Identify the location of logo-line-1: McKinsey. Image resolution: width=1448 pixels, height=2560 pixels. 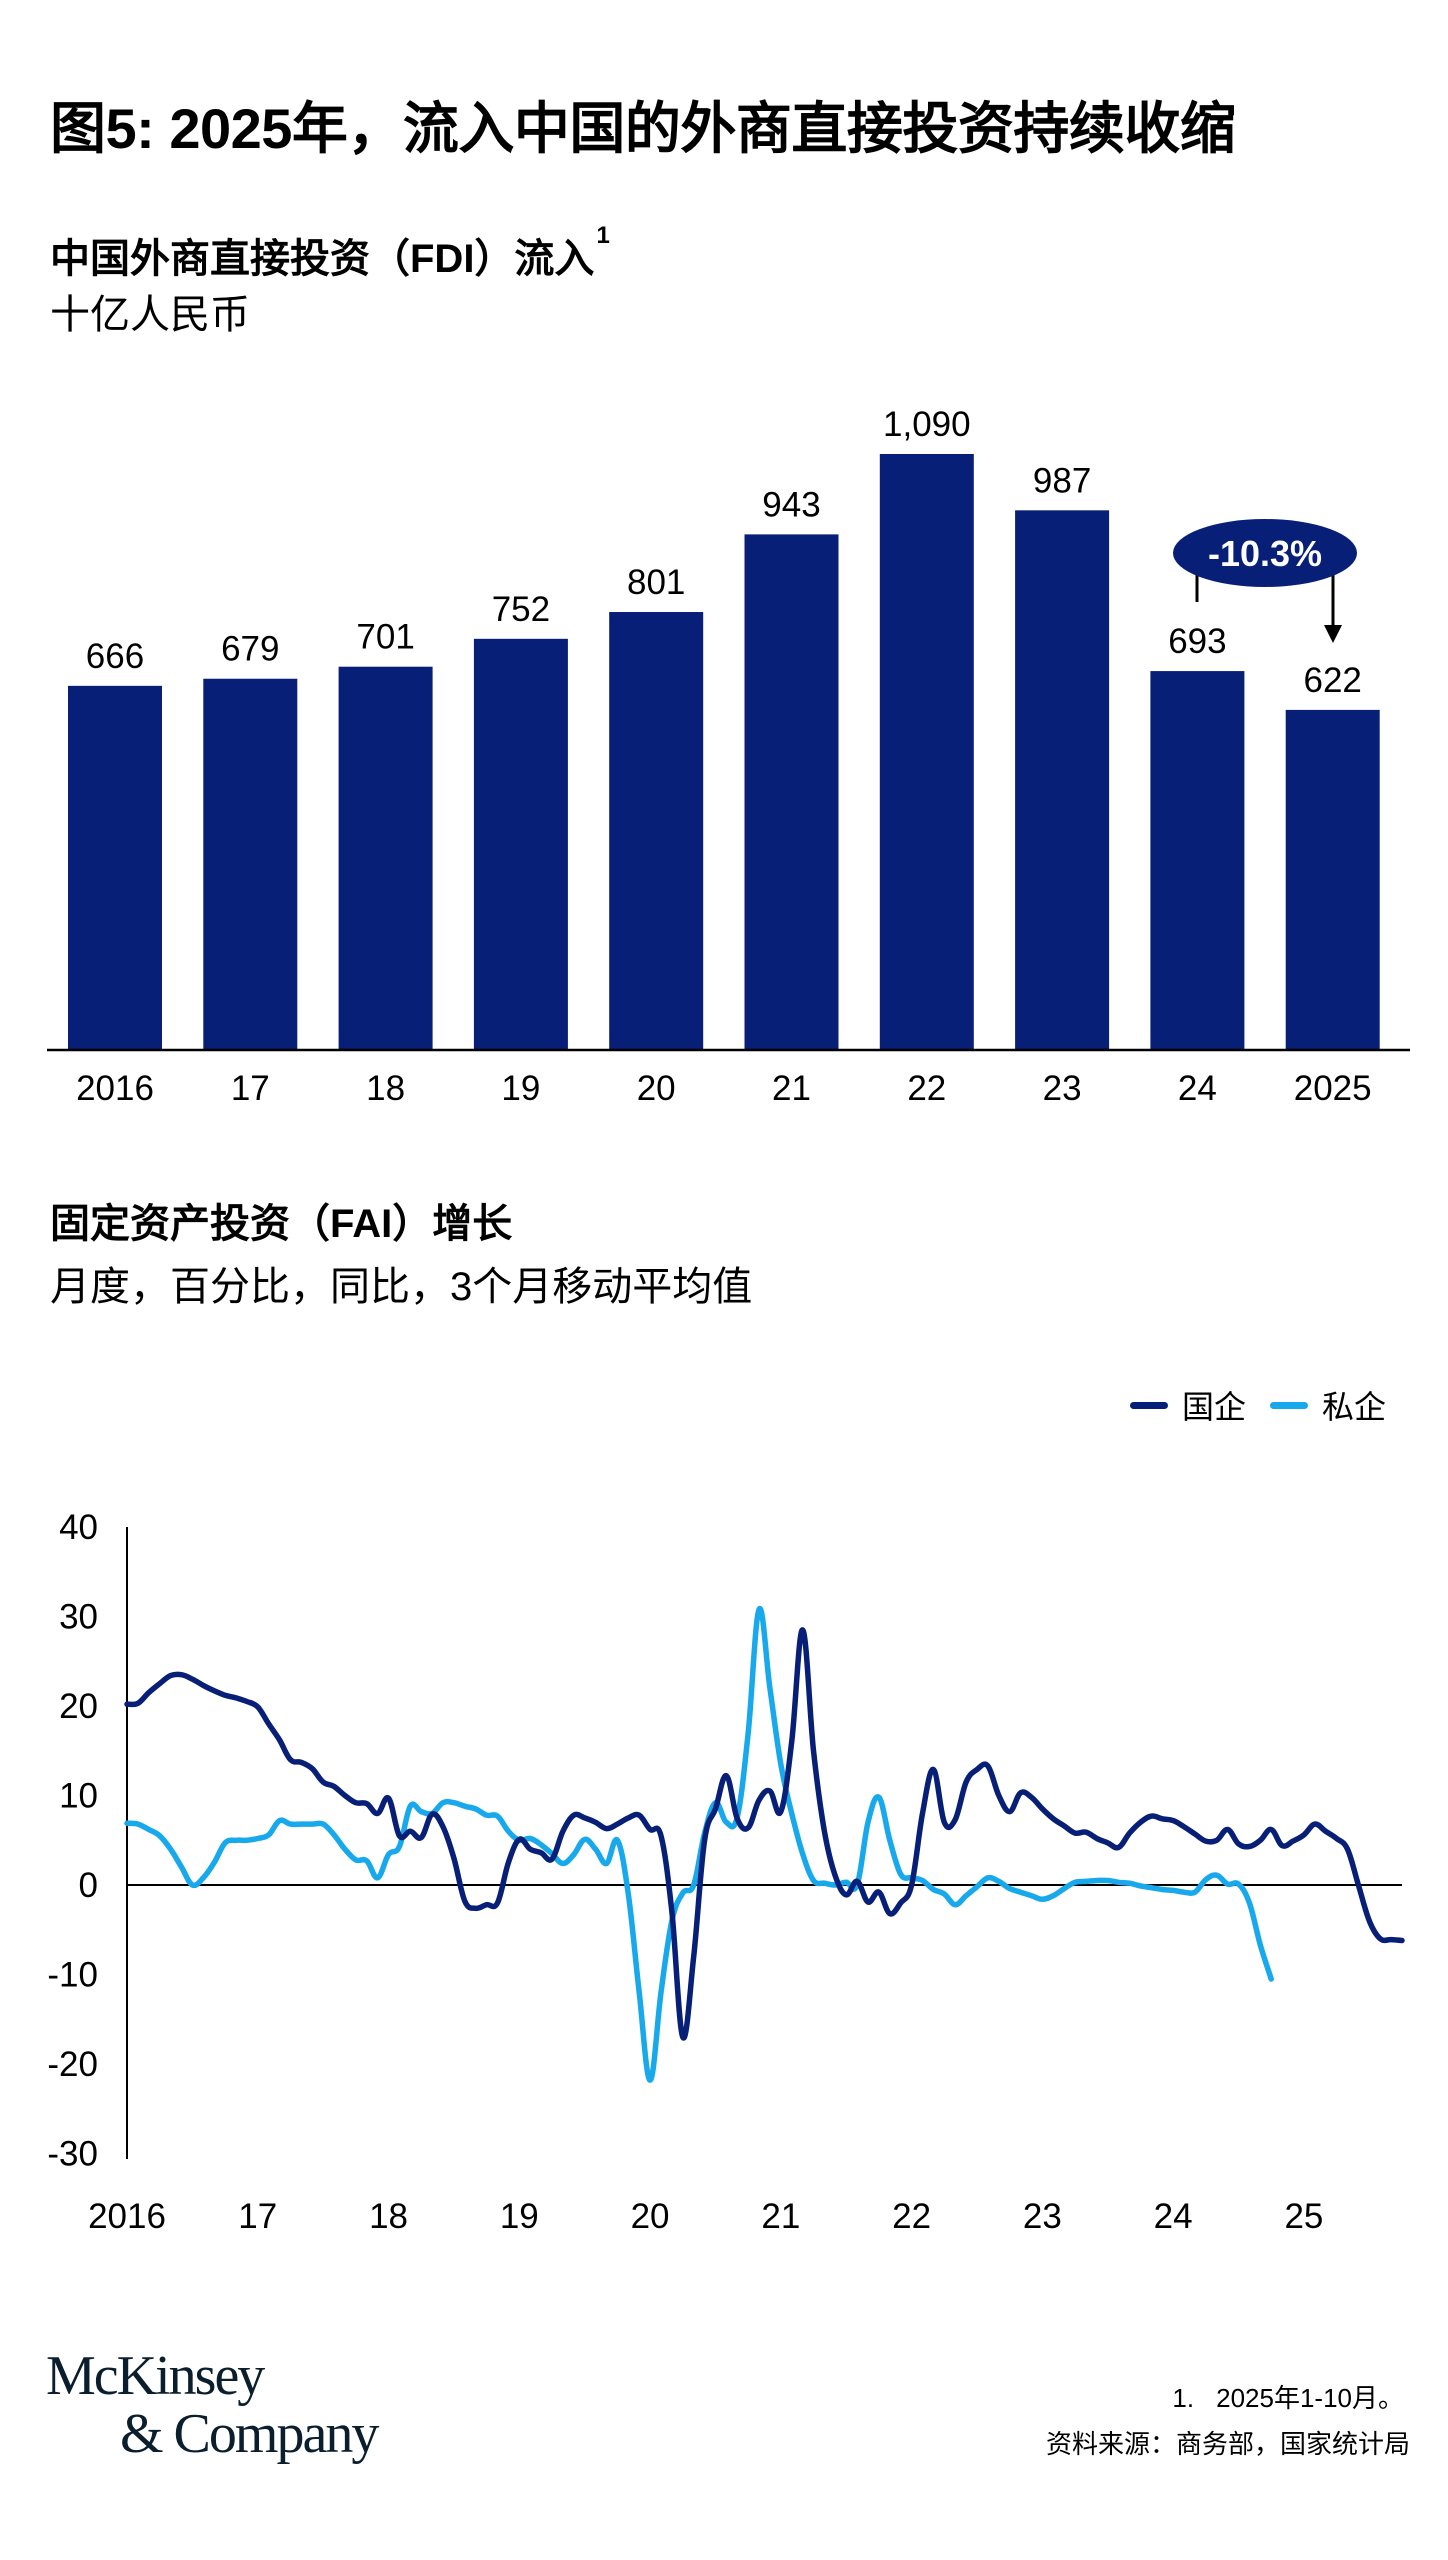
(155, 2376).